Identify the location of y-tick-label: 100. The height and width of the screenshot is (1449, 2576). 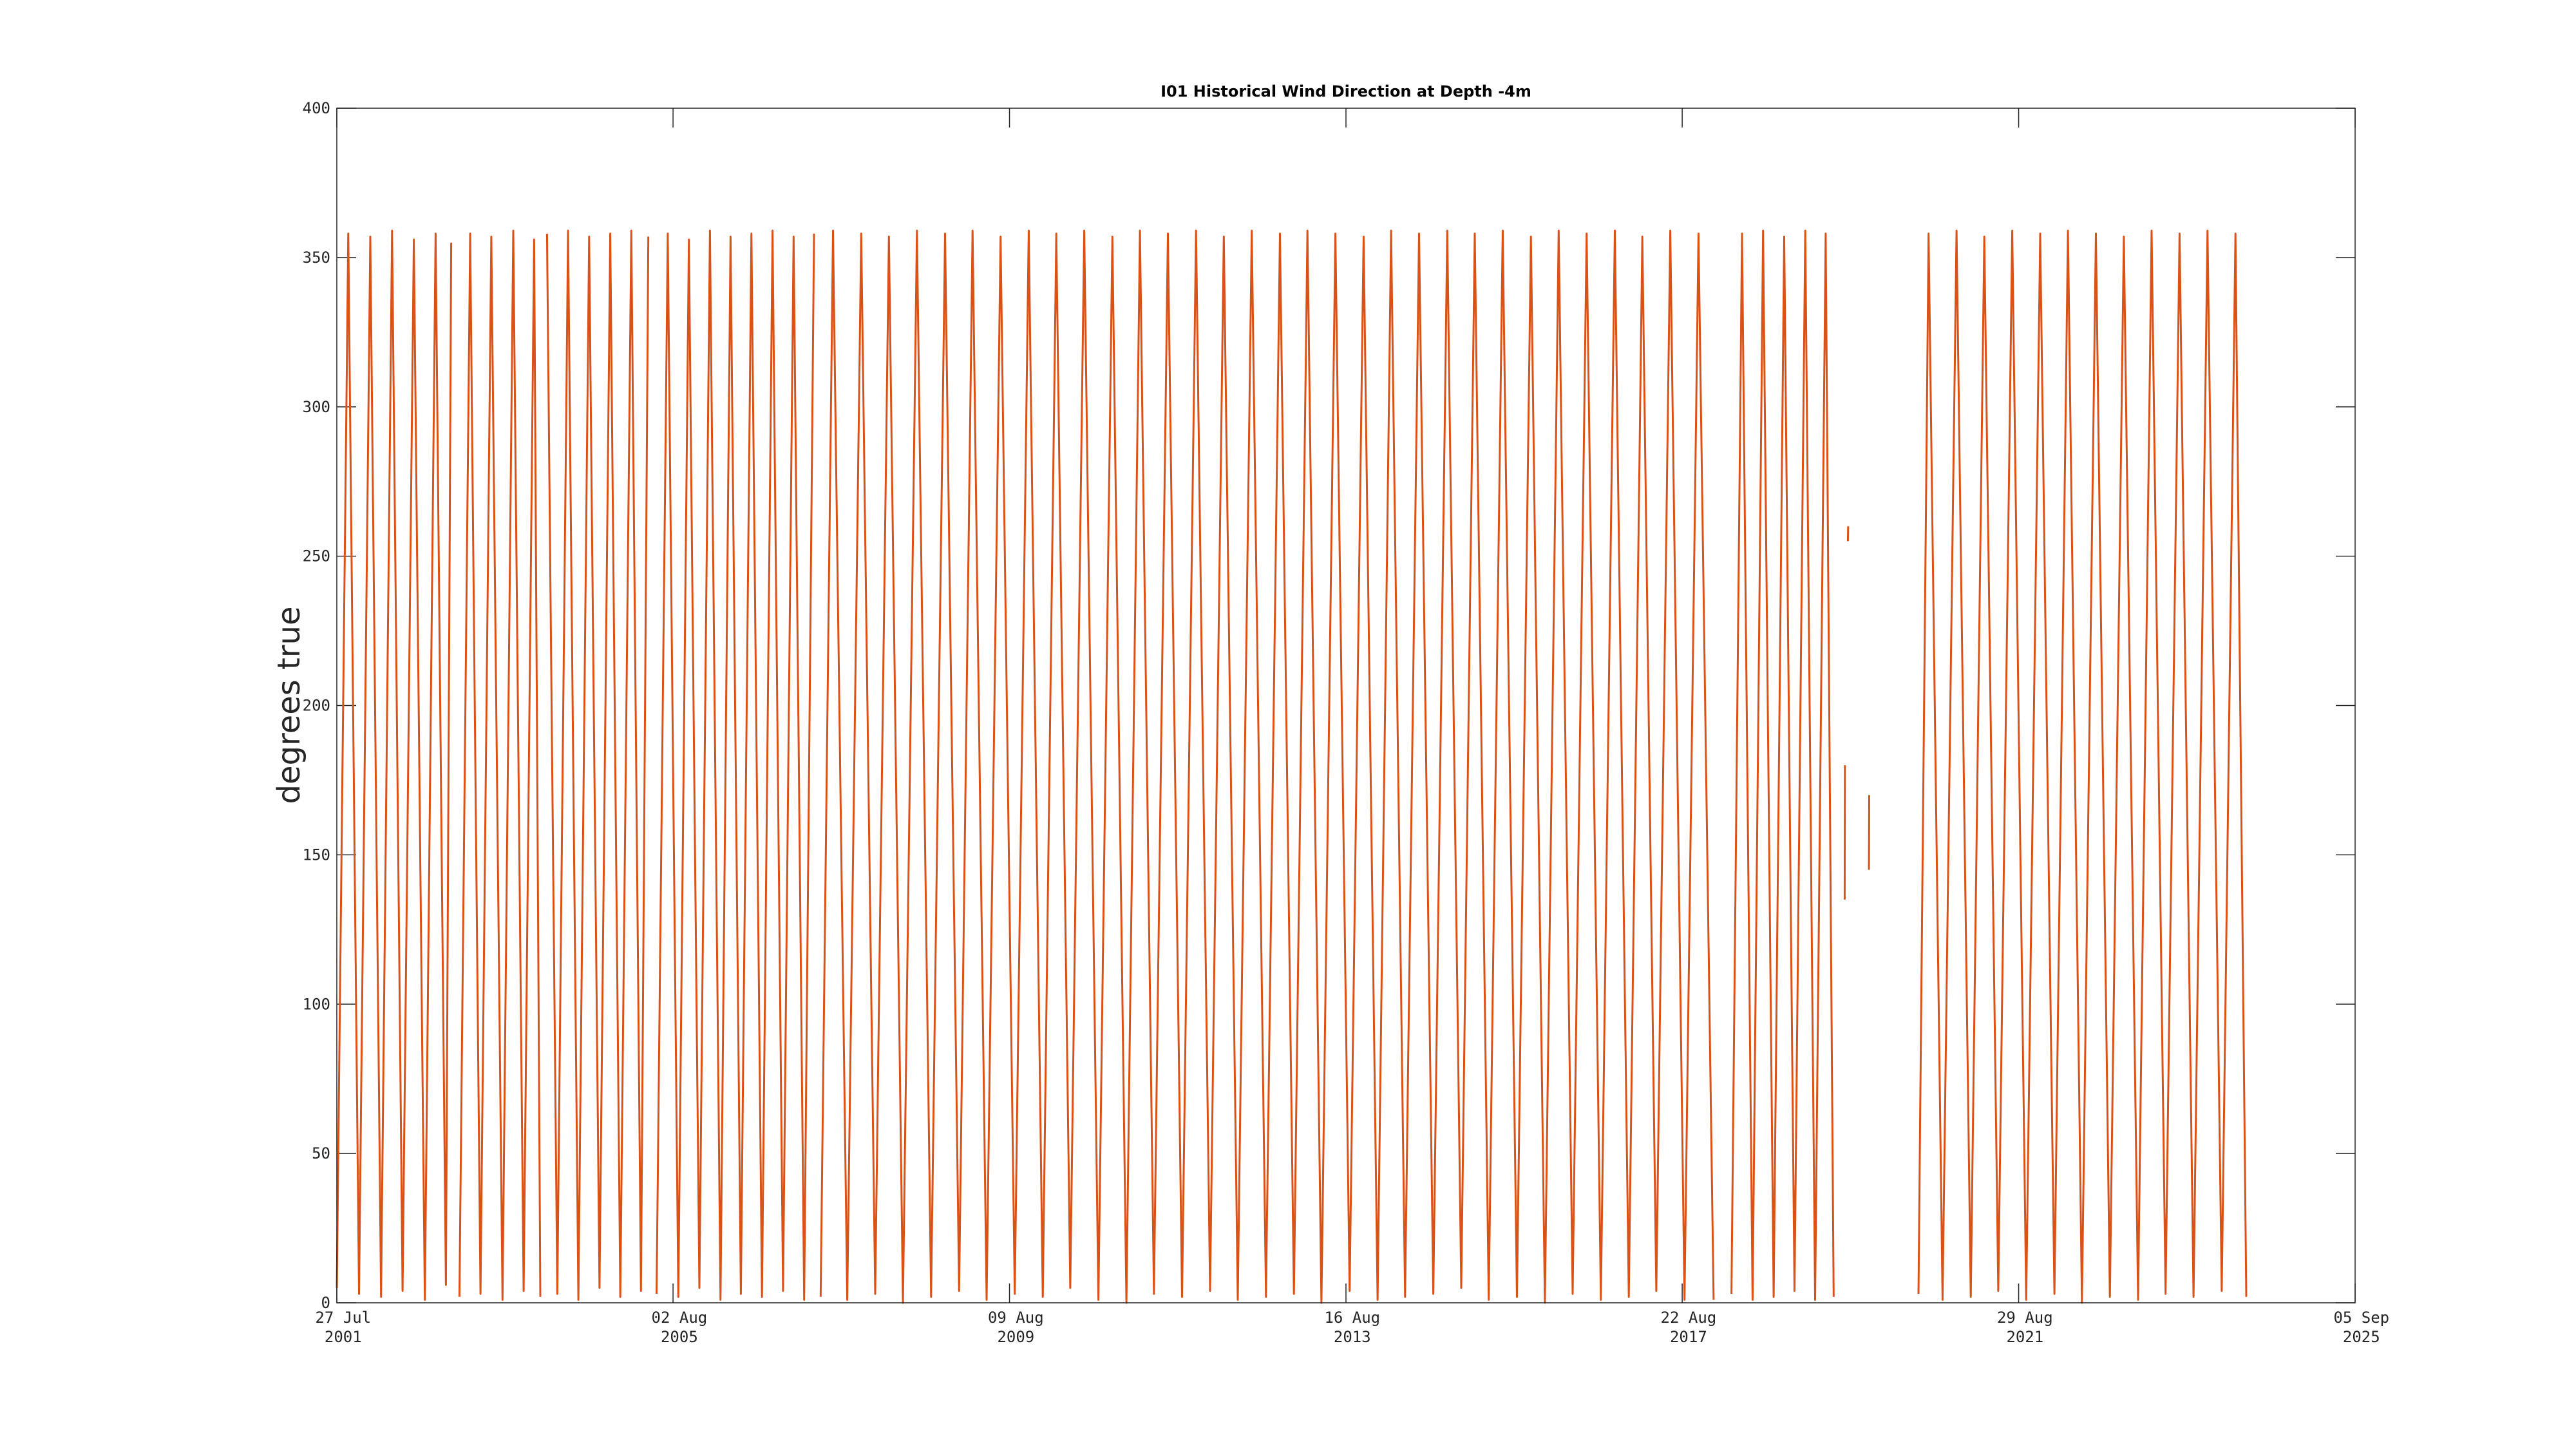
(317, 1004).